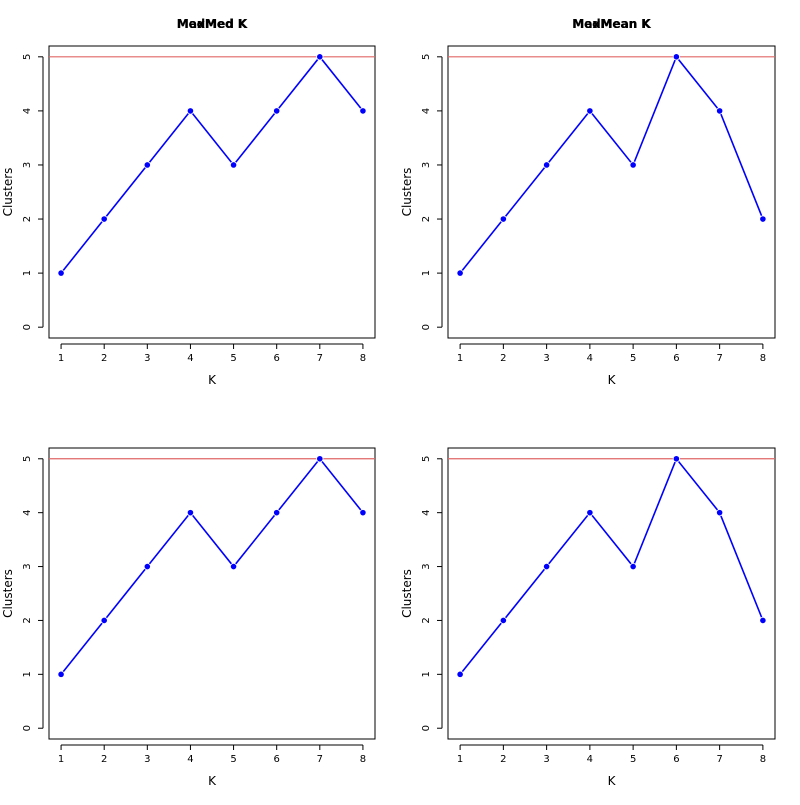 This screenshot has height=805, width=800. I want to click on panel-title: MedMean K, so click(612, 24).